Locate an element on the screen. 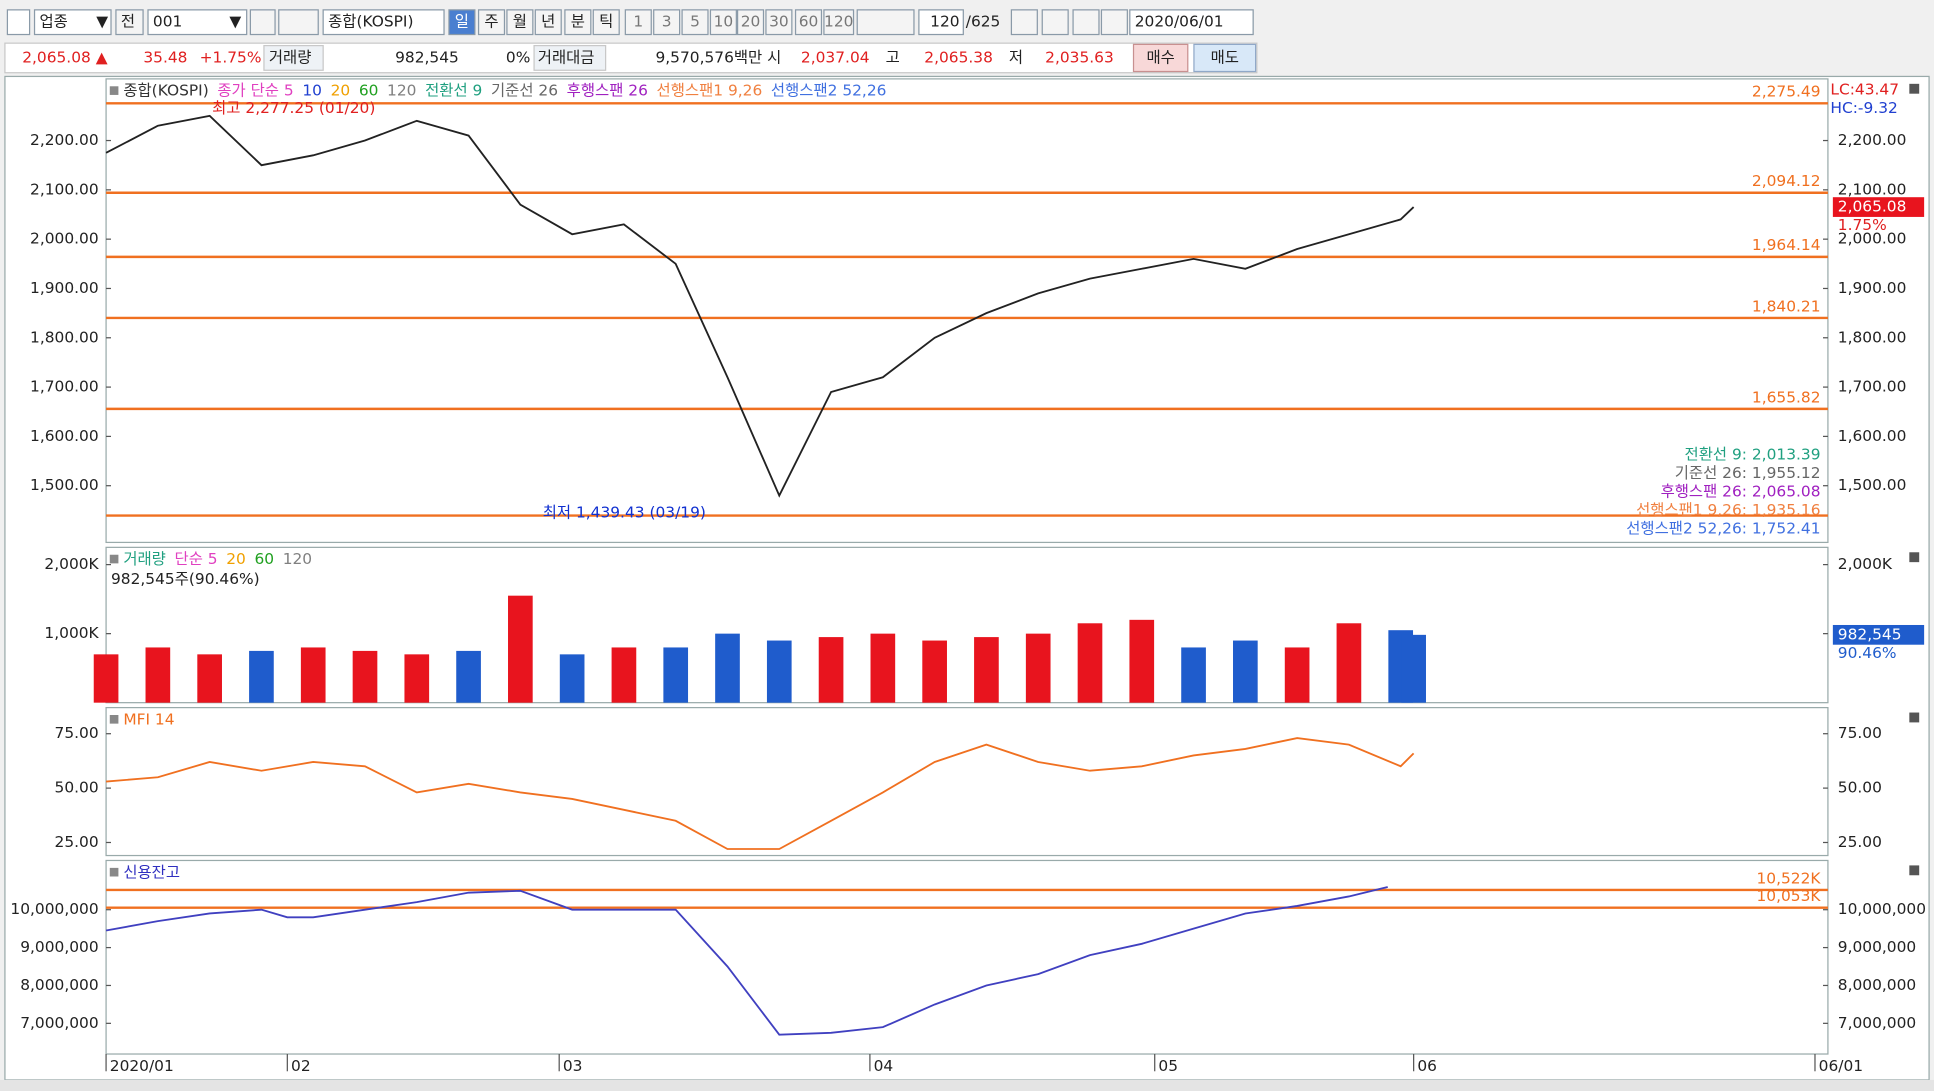  quote-volume-label: 거래량 is located at coordinates (290, 57).